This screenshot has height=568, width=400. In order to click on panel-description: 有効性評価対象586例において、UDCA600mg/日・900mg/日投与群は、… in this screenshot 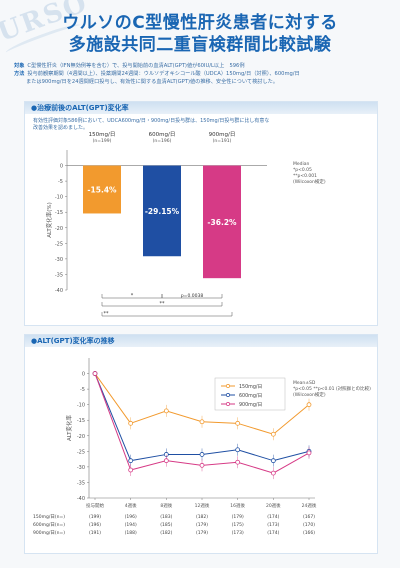, I will do `click(151, 124)`.